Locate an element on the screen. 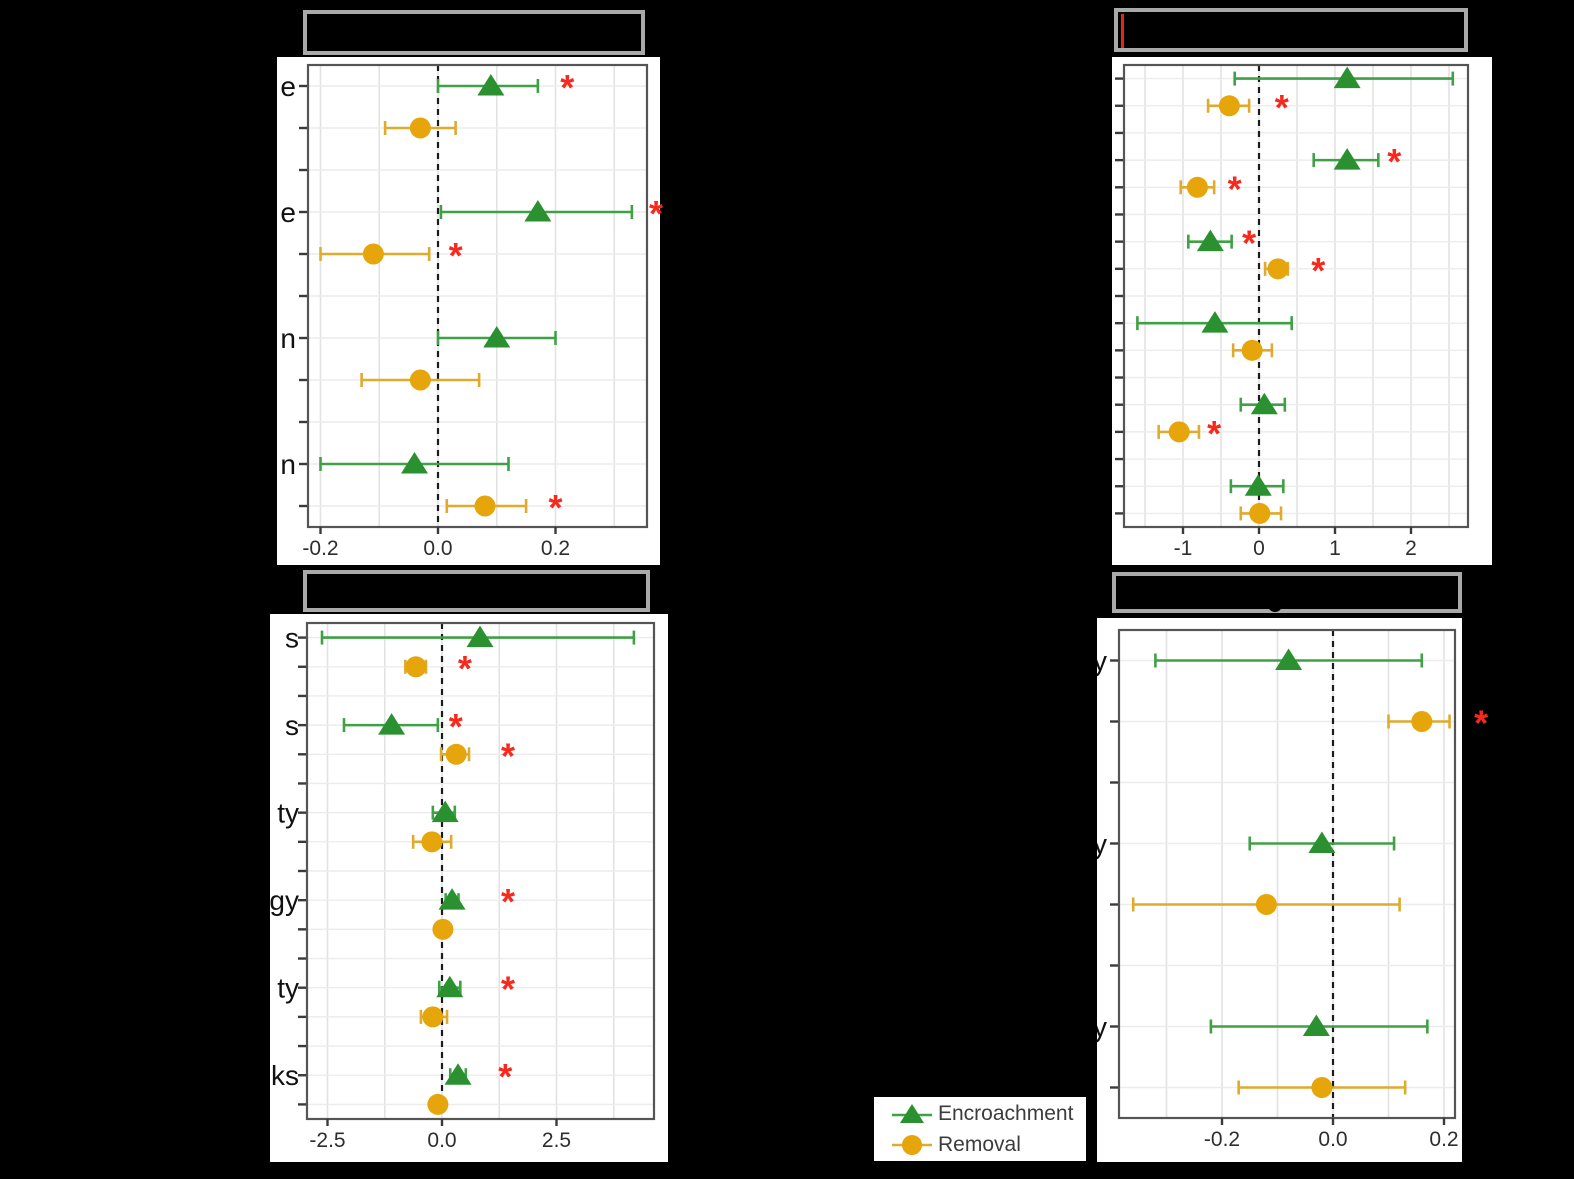 The width and height of the screenshot is (1574, 1179). forest-plot-bottom-left: -2.5 0.0 2.5 s * * s * ty * gy * ty * ks is located at coordinates (480, 888).